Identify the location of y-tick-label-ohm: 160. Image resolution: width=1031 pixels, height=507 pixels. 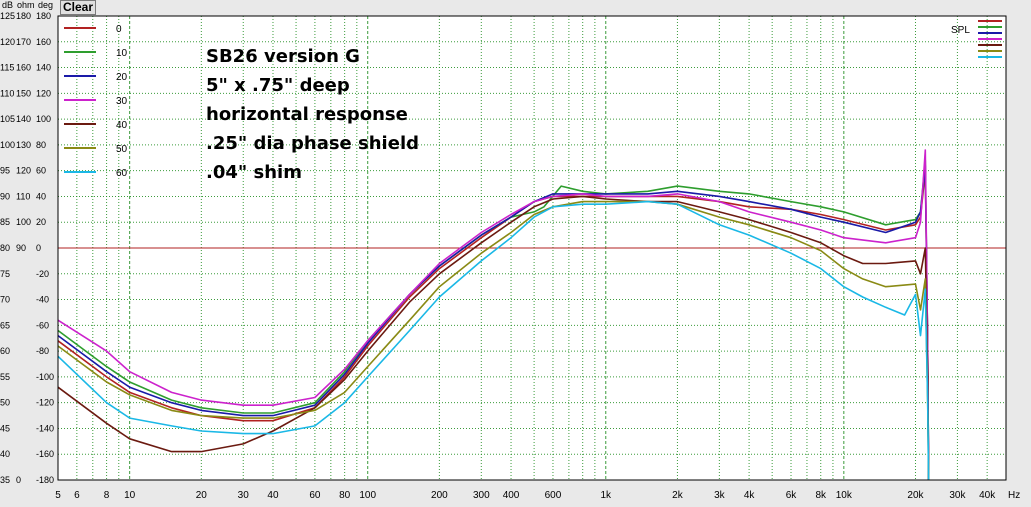
(23, 68).